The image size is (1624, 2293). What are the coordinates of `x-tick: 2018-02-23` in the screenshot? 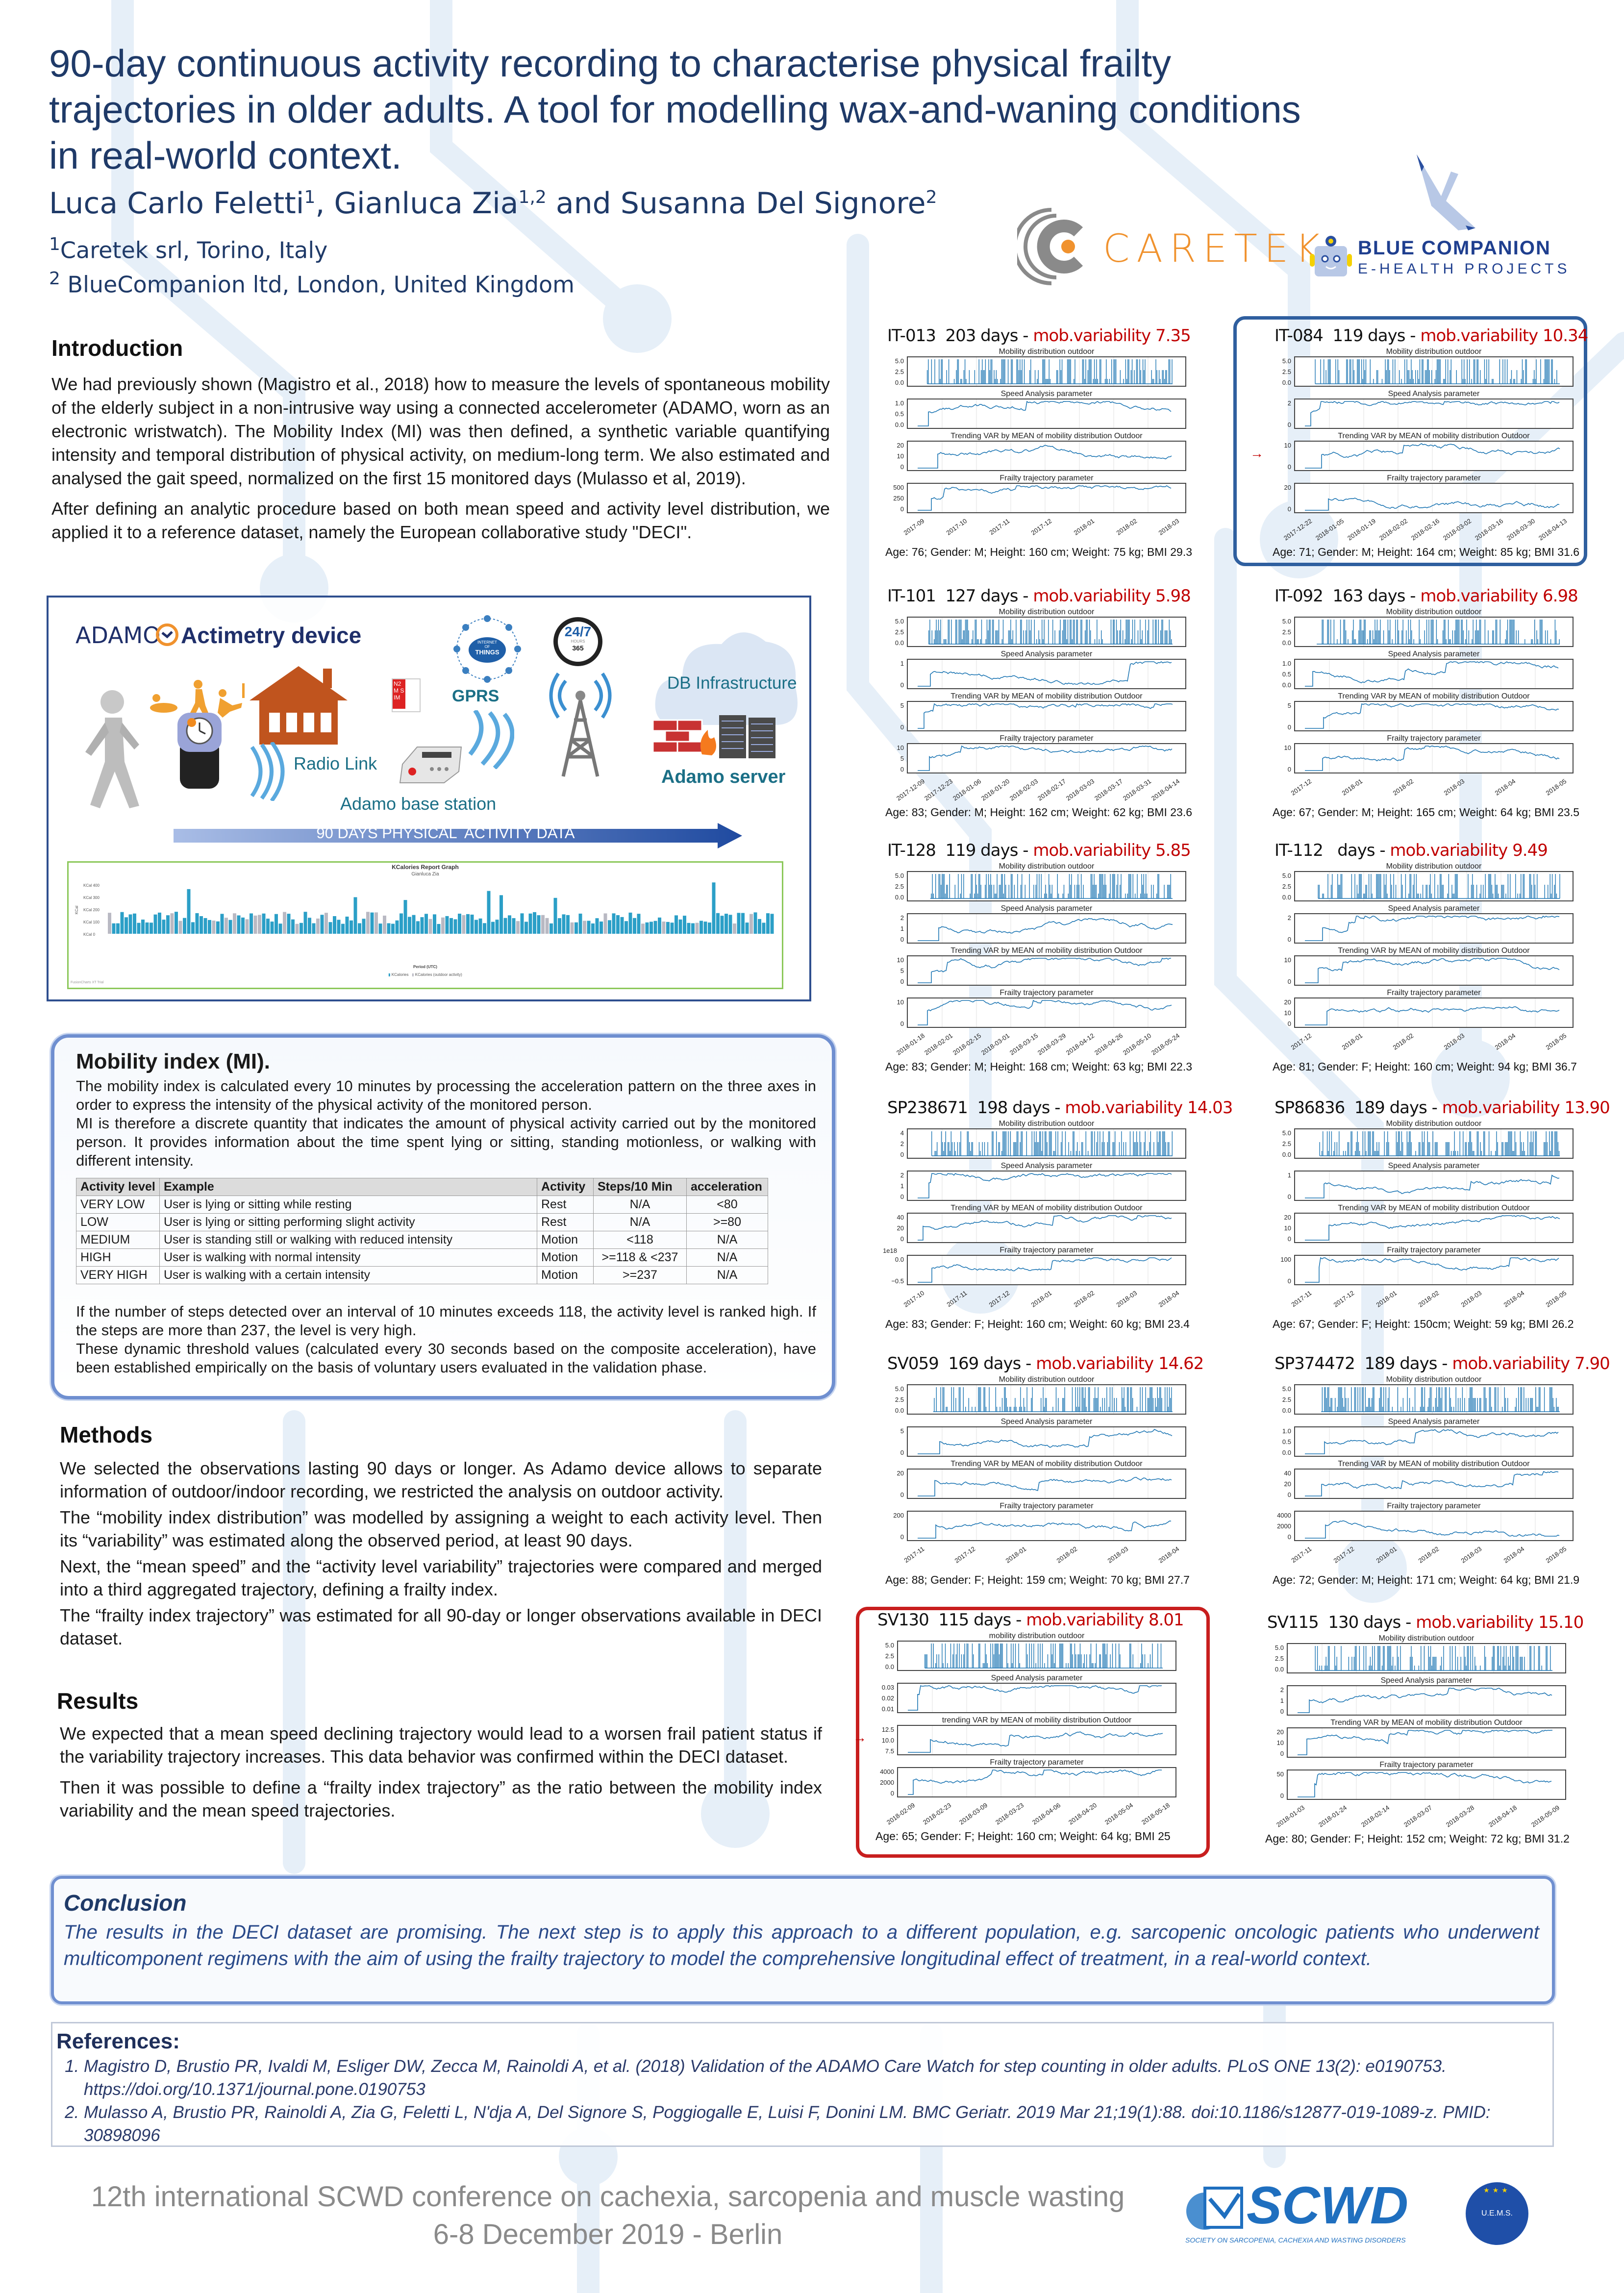 It's located at (936, 1813).